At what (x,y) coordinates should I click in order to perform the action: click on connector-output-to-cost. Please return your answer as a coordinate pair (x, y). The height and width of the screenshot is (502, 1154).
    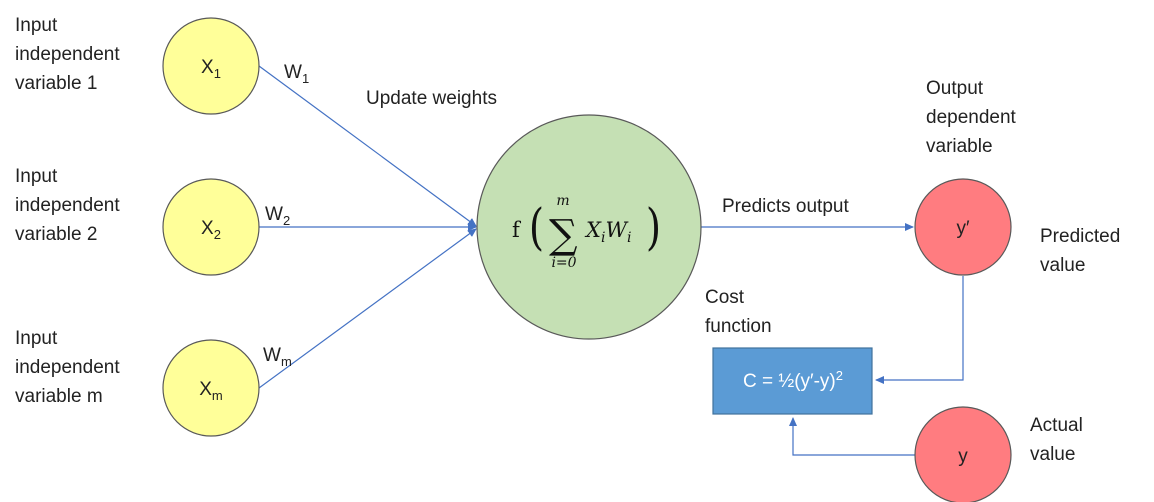
    Looking at the image, I should click on (919, 330).